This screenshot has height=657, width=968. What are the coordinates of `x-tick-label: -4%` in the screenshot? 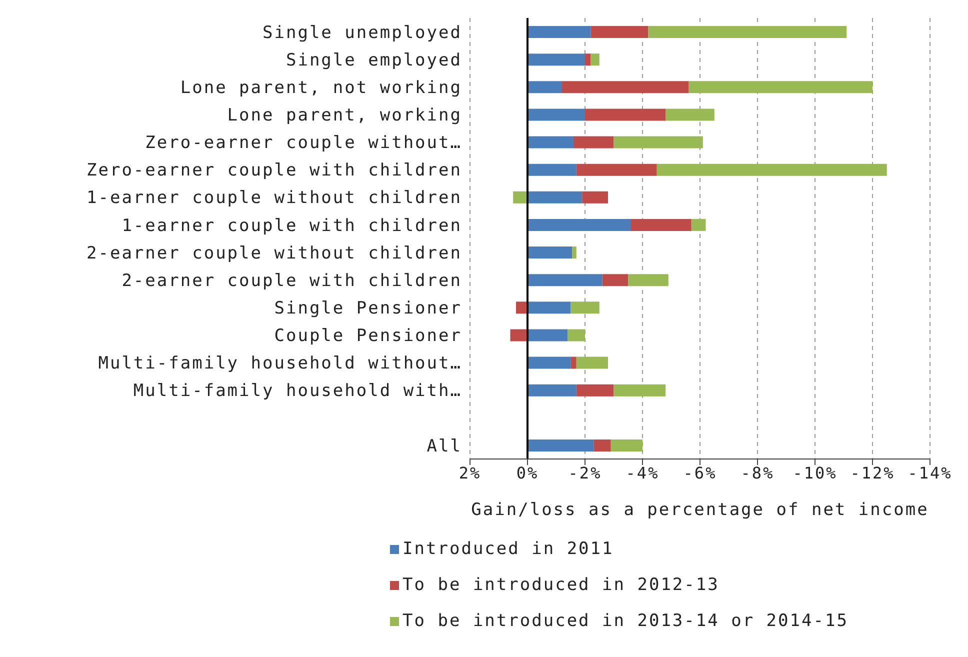 It's located at (643, 472).